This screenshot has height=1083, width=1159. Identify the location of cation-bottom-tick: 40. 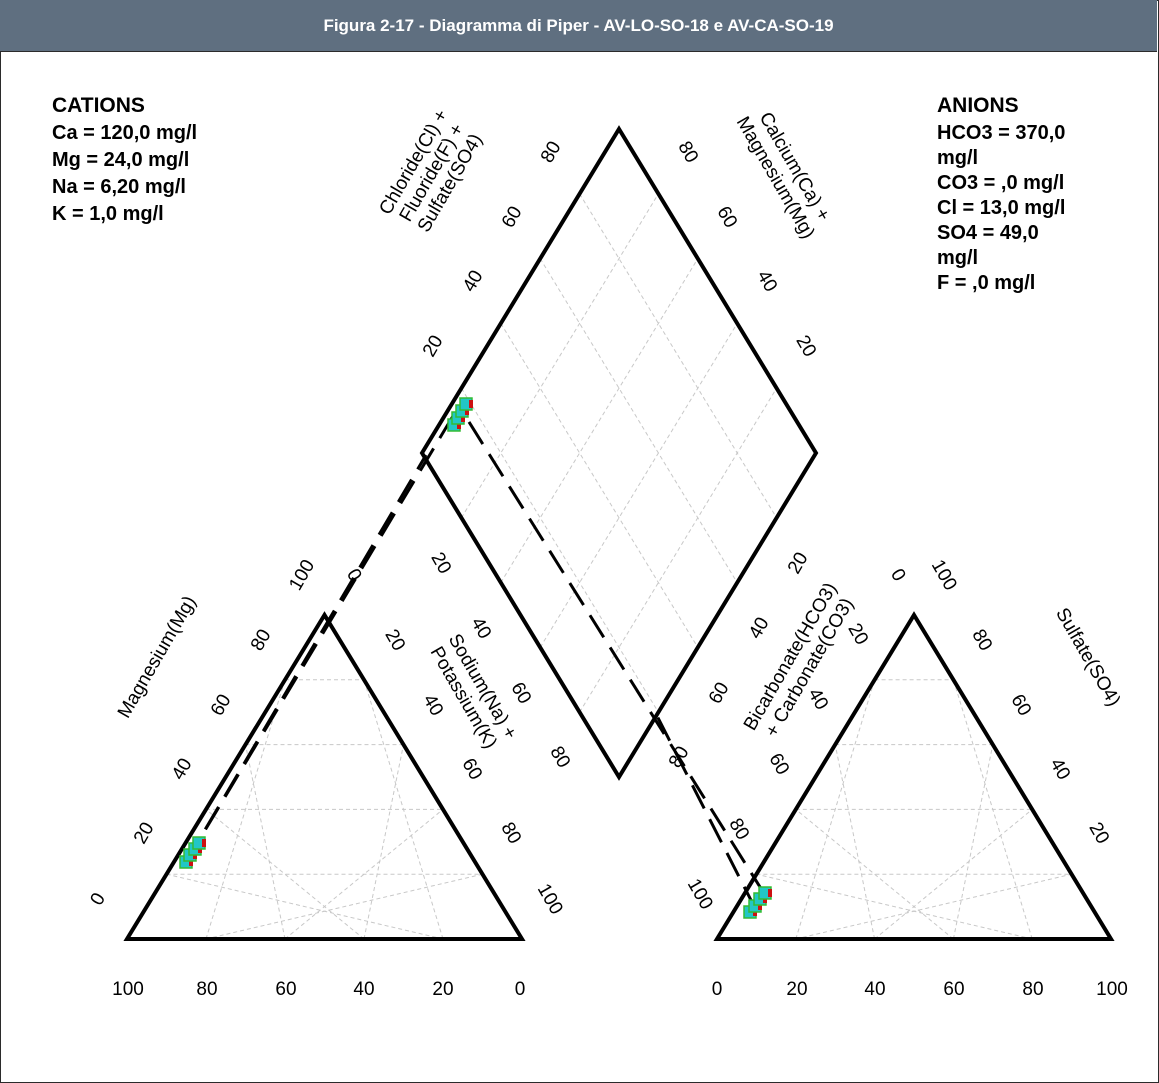
(363, 989).